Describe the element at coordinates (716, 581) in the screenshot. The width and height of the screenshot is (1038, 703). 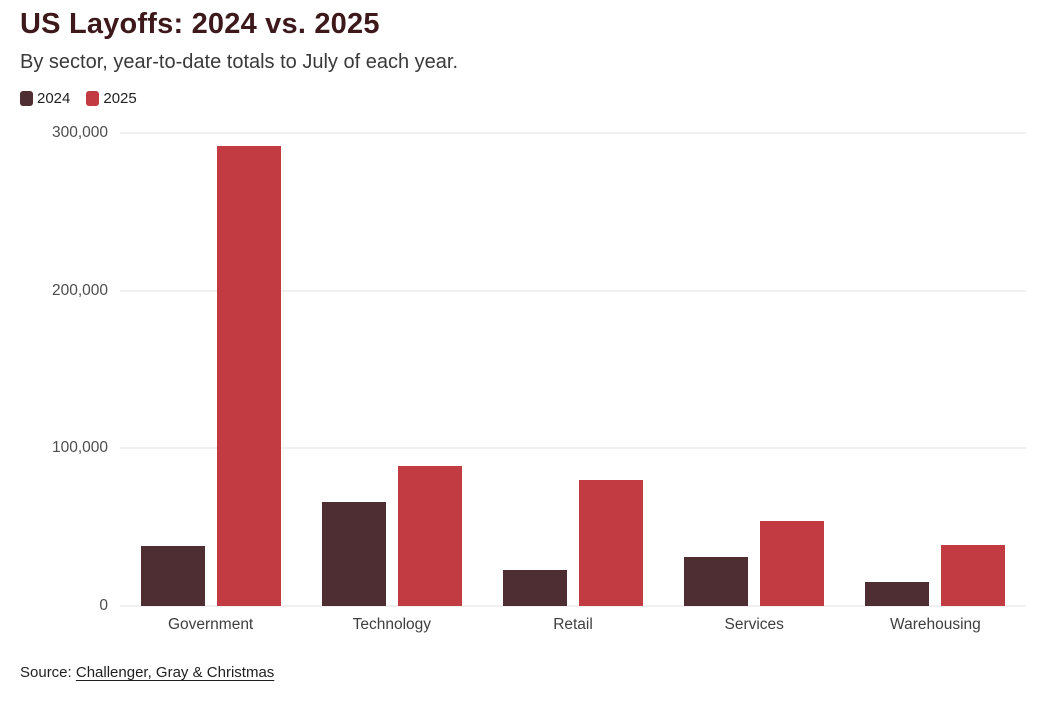
I see `bar-2024-services` at that location.